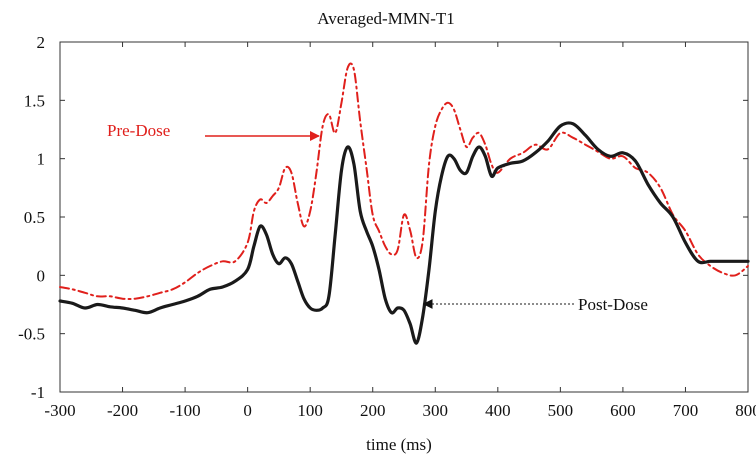 Image resolution: width=756 pixels, height=459 pixels. Describe the element at coordinates (310, 410) in the screenshot. I see `x-tick-label: 100` at that location.